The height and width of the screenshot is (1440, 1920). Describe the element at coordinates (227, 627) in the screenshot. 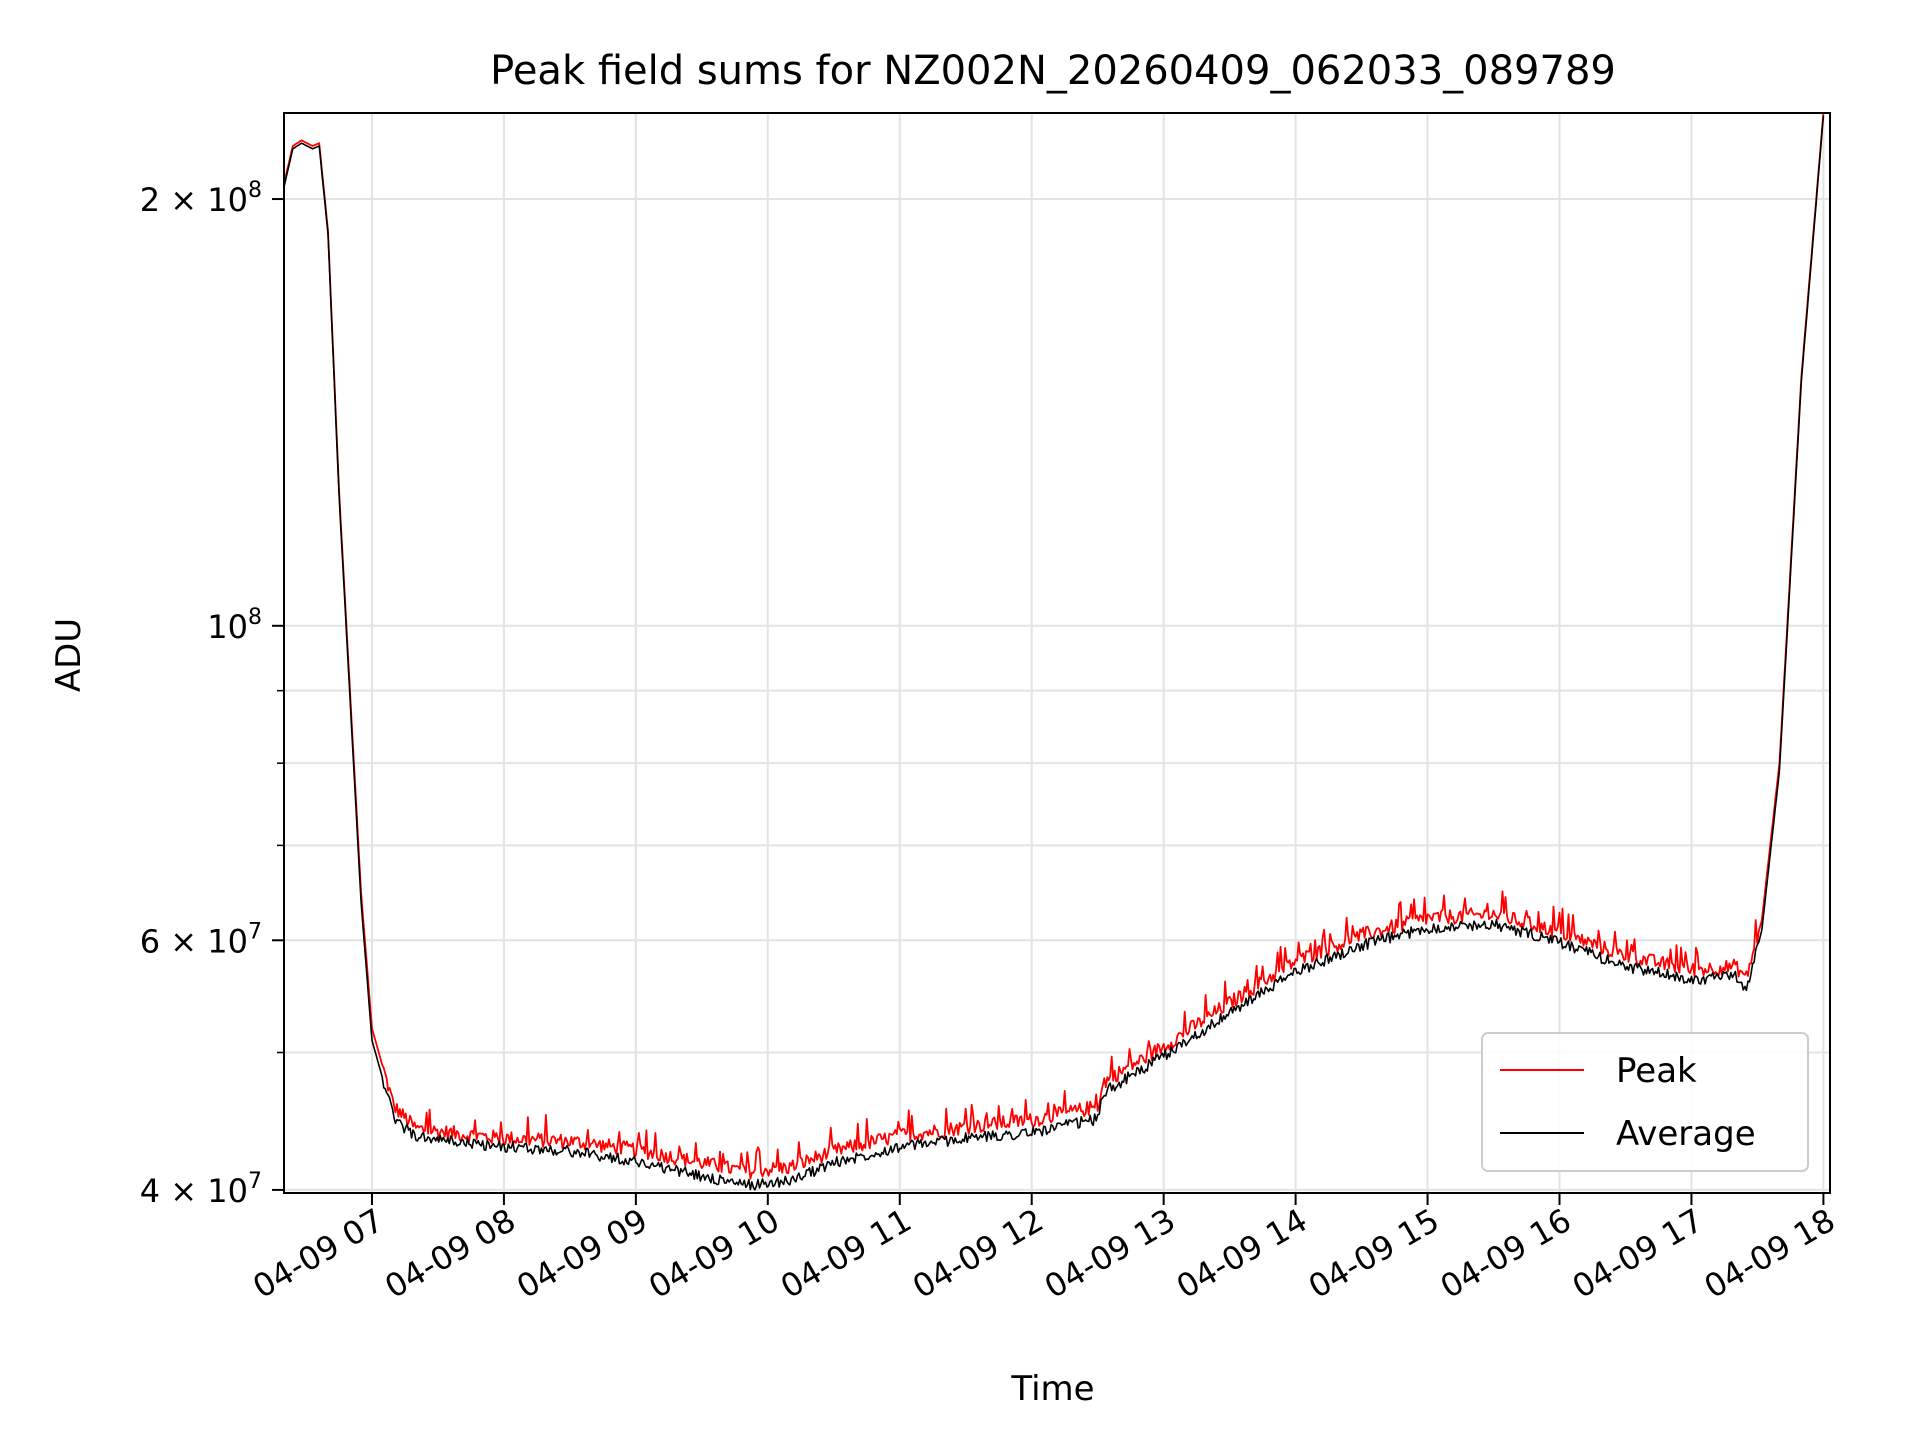

I see `y-tick-base: 10` at that location.